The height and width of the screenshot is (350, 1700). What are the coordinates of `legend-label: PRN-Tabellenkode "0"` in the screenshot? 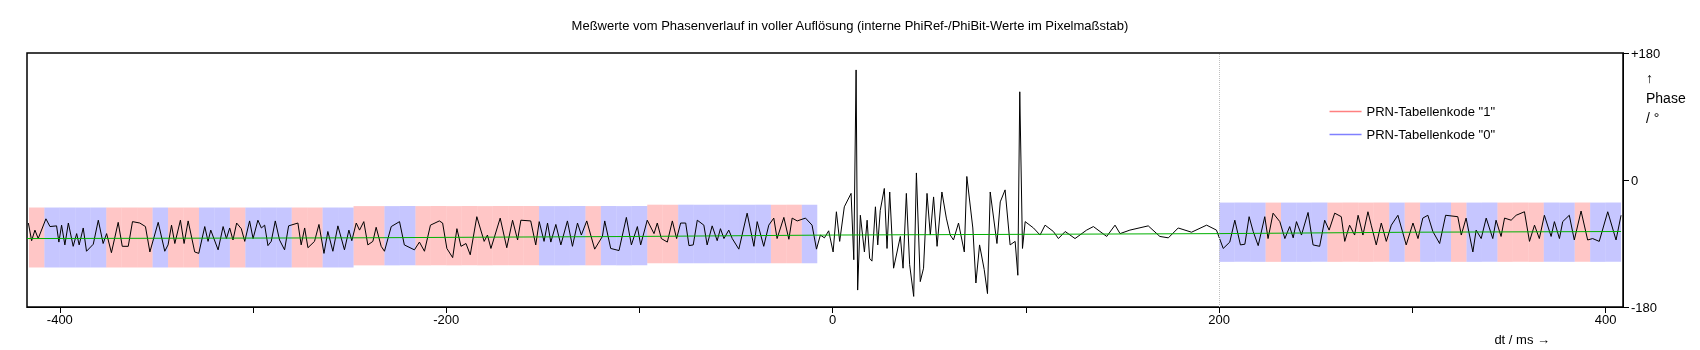 It's located at (1431, 134).